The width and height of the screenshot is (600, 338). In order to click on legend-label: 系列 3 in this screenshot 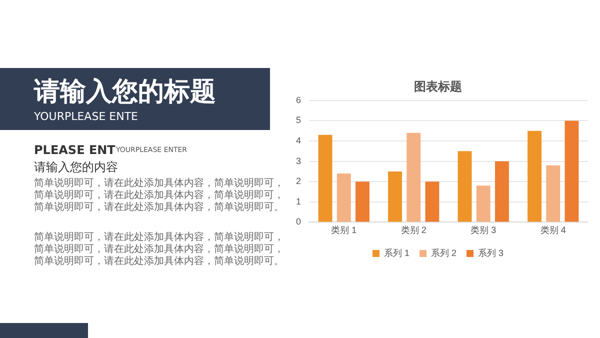, I will do `click(491, 253)`.